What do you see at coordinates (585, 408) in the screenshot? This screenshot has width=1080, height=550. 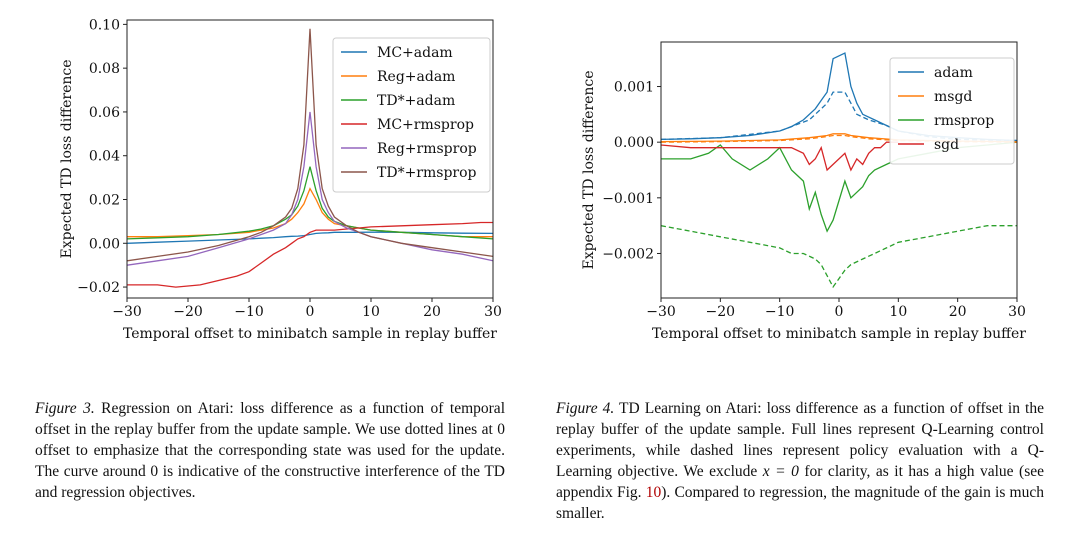 I see `figure-4-caption-label: Figure 4.` at bounding box center [585, 408].